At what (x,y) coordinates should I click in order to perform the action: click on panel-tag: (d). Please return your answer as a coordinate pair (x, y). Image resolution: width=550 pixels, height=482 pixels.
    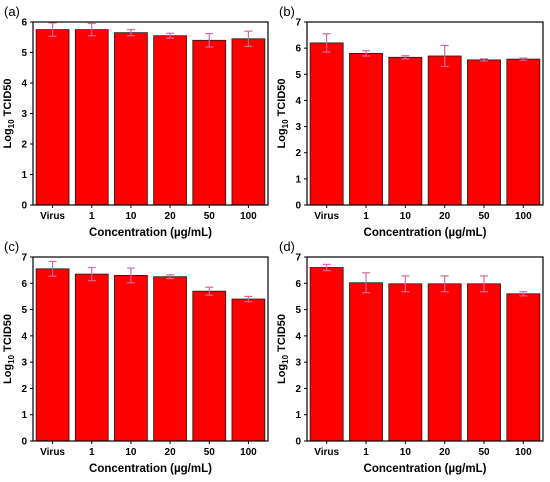
    Looking at the image, I should click on (287, 246).